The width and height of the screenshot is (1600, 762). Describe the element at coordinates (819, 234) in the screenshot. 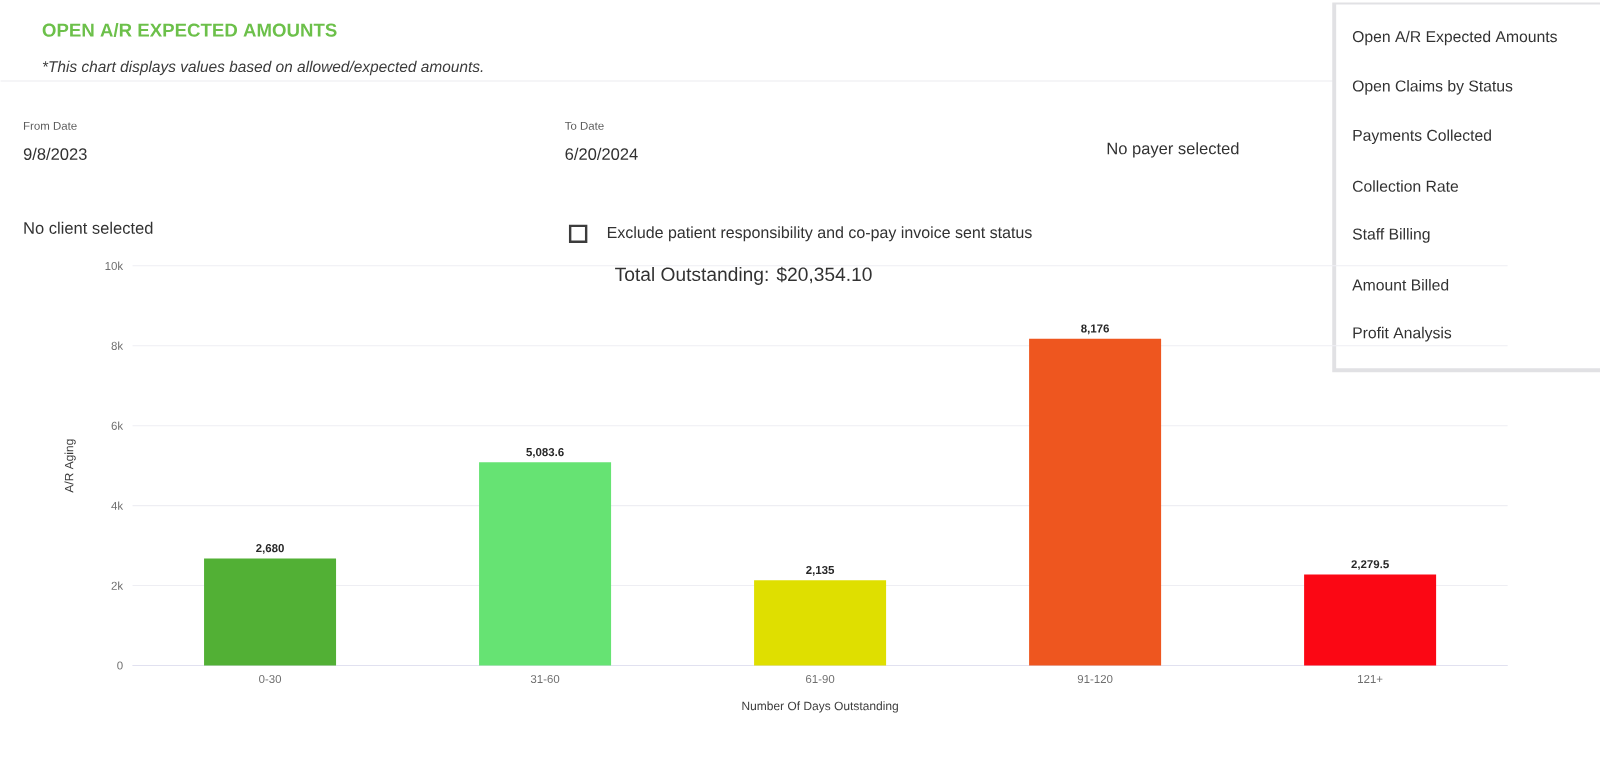

I see `text: Exclude patient responsibility and co-pay invoice sent status` at that location.